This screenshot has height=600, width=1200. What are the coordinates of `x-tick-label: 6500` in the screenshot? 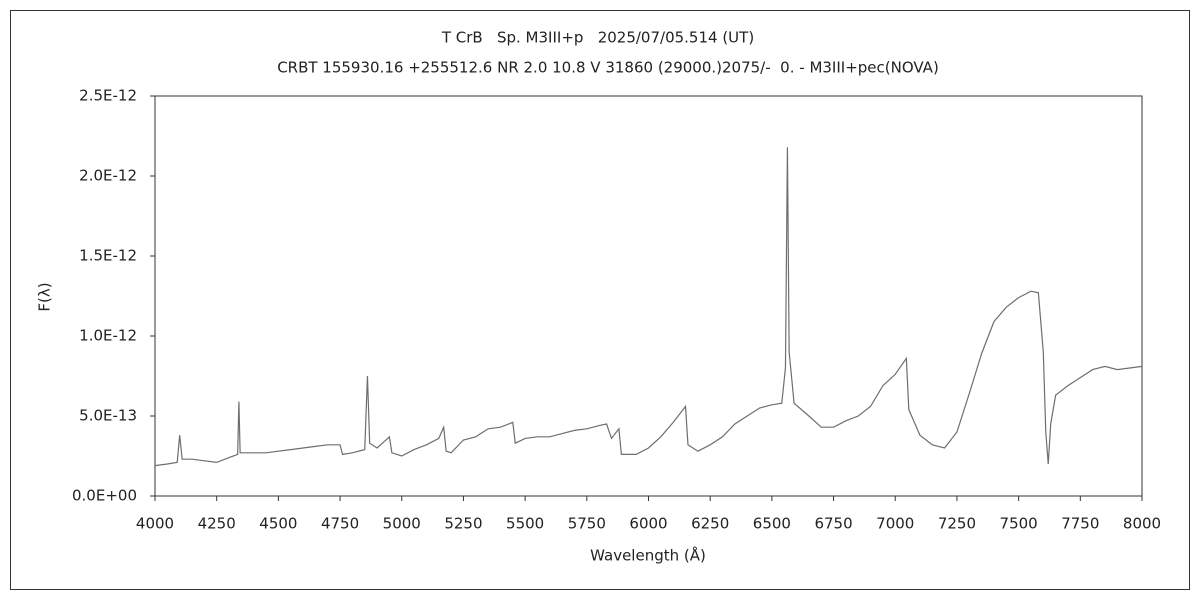 It's located at (772, 524).